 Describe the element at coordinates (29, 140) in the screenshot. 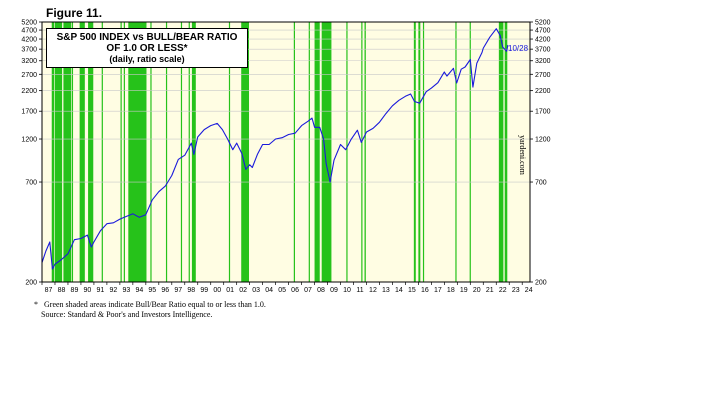

I see `y-tick-label-left: 1200` at that location.